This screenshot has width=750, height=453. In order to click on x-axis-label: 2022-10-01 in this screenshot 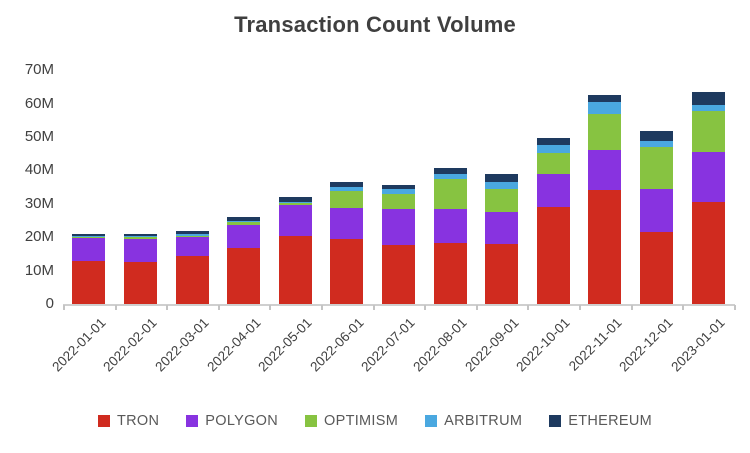, I will do `click(543, 345)`.